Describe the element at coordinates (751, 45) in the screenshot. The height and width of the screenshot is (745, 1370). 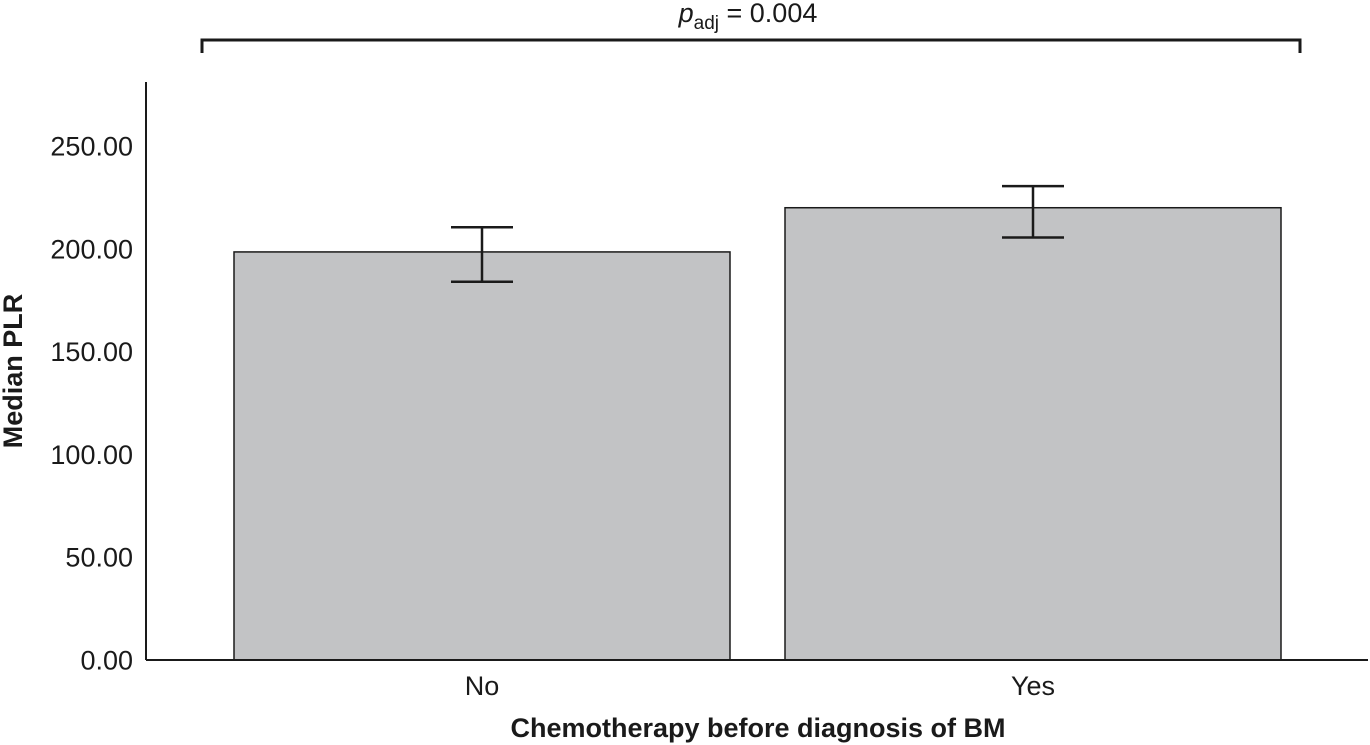
I see `significance-bracket` at that location.